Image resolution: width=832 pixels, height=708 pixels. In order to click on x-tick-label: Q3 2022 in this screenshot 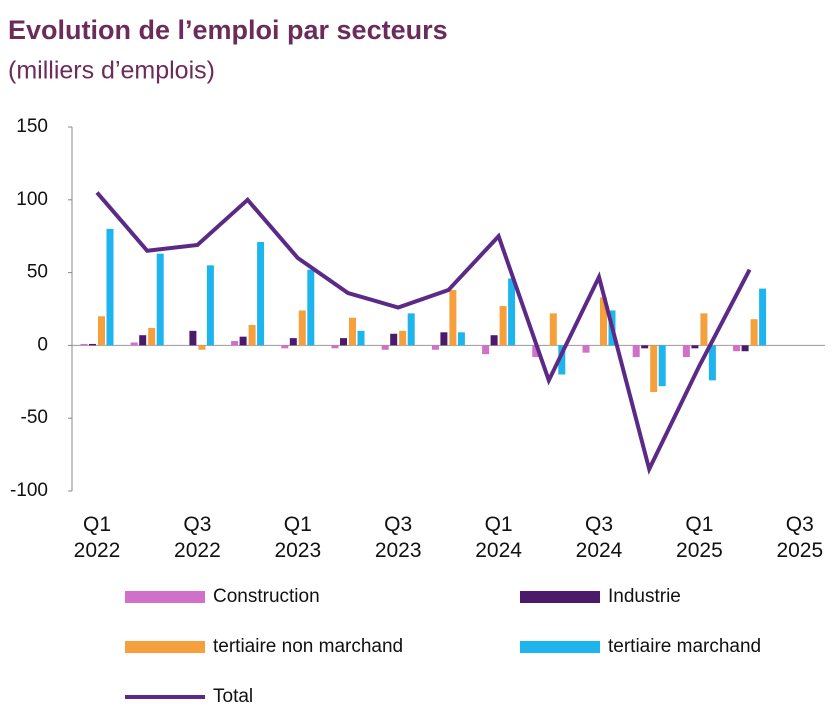, I will do `click(197, 537)`.